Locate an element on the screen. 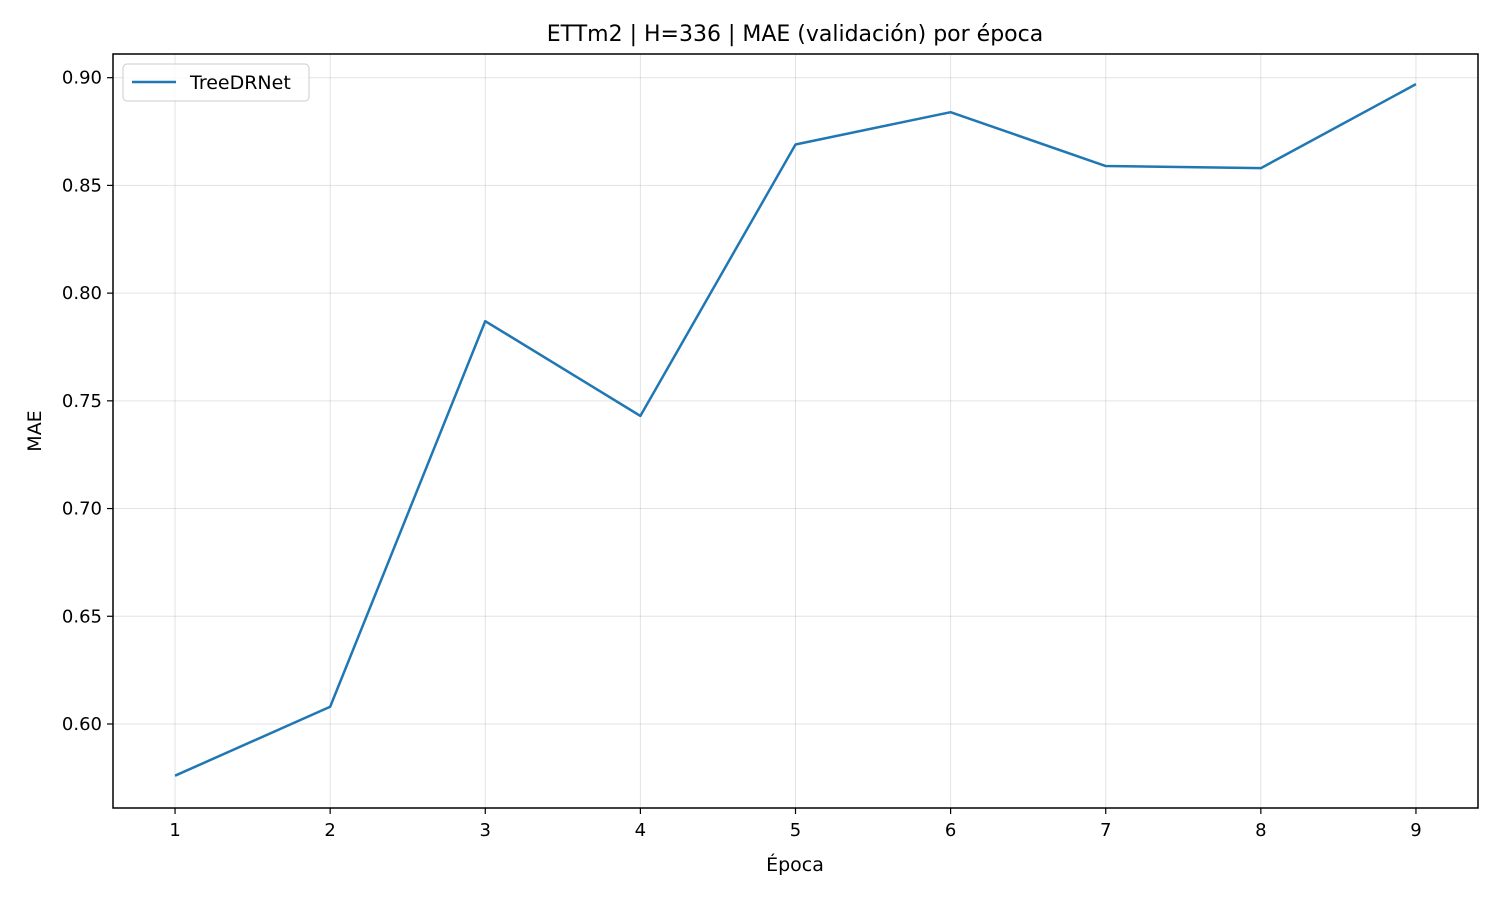  legend-box is located at coordinates (216, 82).